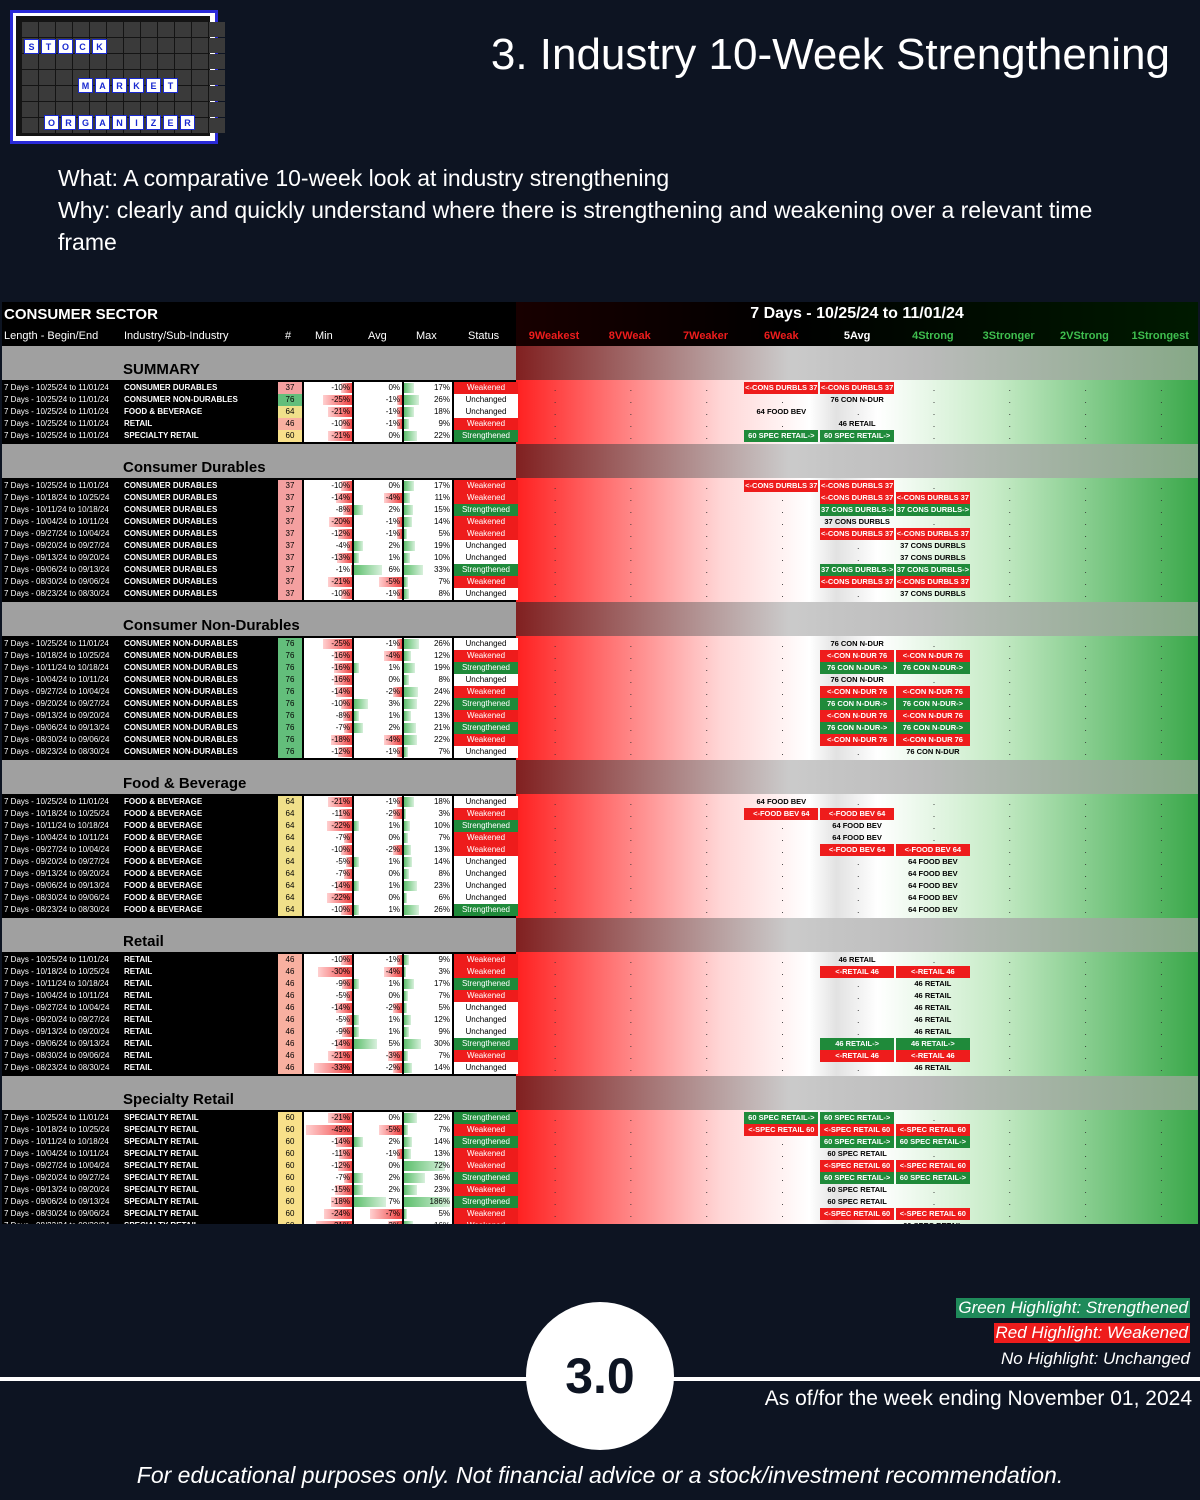  Describe the element at coordinates (932, 1056) in the screenshot. I see `stage-tag: <-RETAIL 46` at that location.